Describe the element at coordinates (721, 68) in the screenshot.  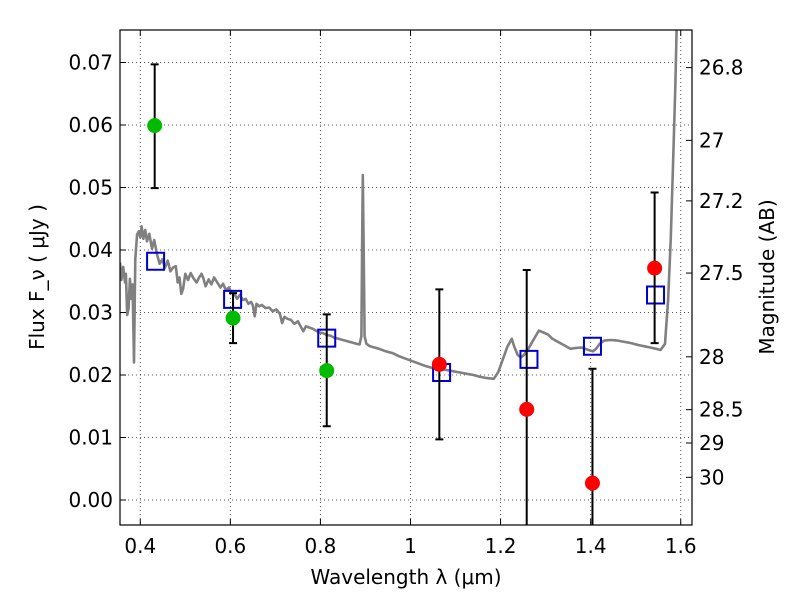
I see `y2-tick-label: 26.8` at that location.